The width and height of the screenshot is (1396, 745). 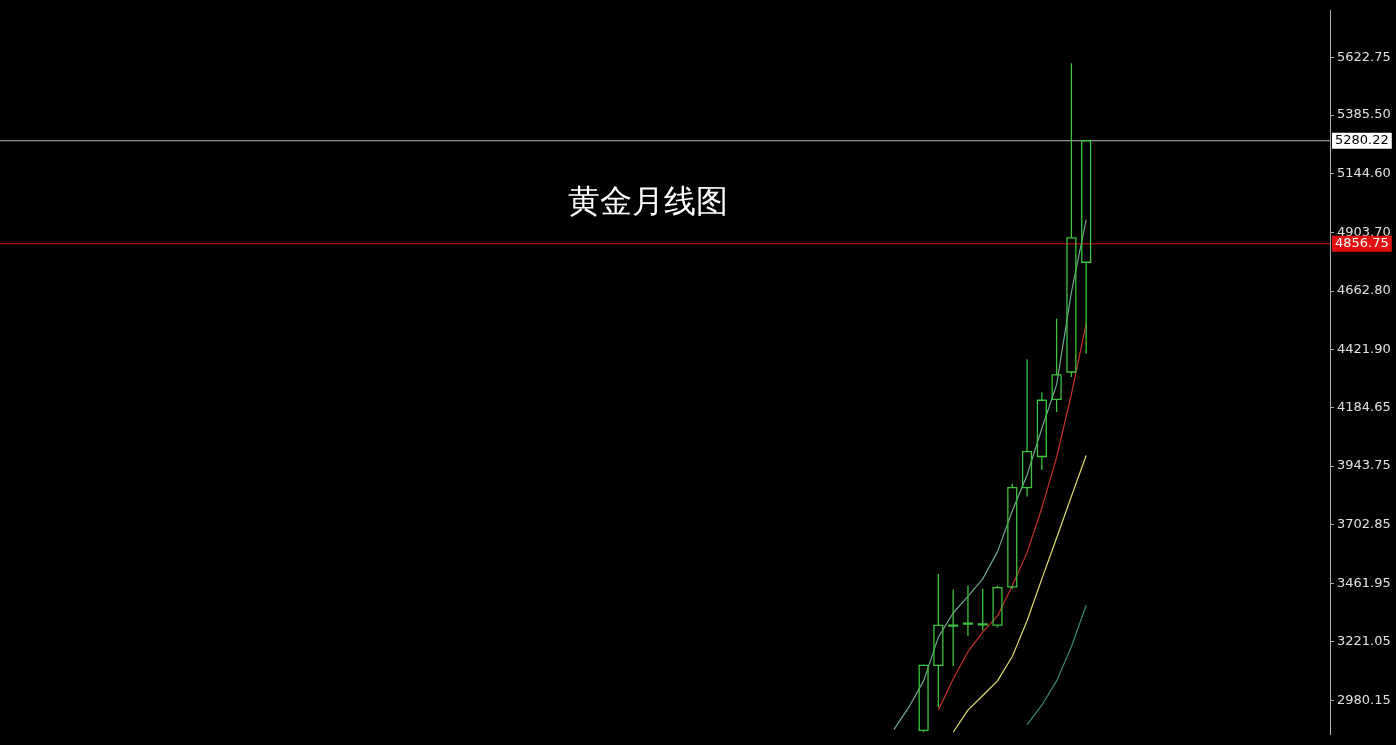 I want to click on y-tick-label: 3702.85, so click(x=1364, y=524).